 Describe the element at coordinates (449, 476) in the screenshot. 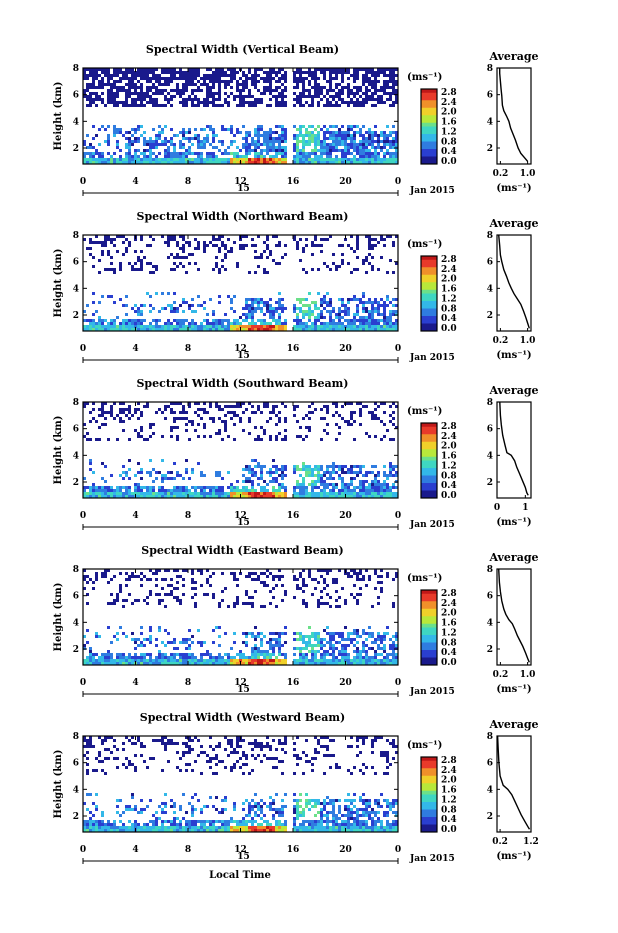

I see `colorbar-tick-label: 0.8` at that location.